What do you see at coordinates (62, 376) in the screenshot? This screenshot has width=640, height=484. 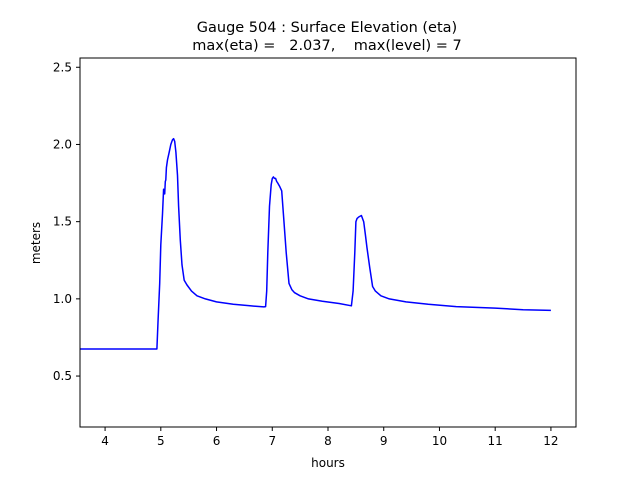 I see `y-tick-label: 0.5` at bounding box center [62, 376].